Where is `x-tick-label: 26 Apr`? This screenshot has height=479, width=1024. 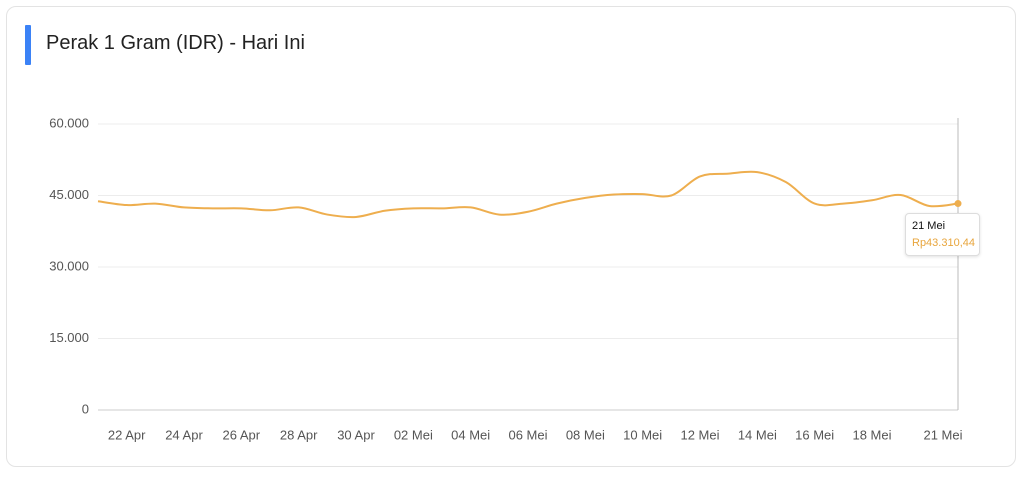
x-tick-label: 26 Apr is located at coordinates (242, 434).